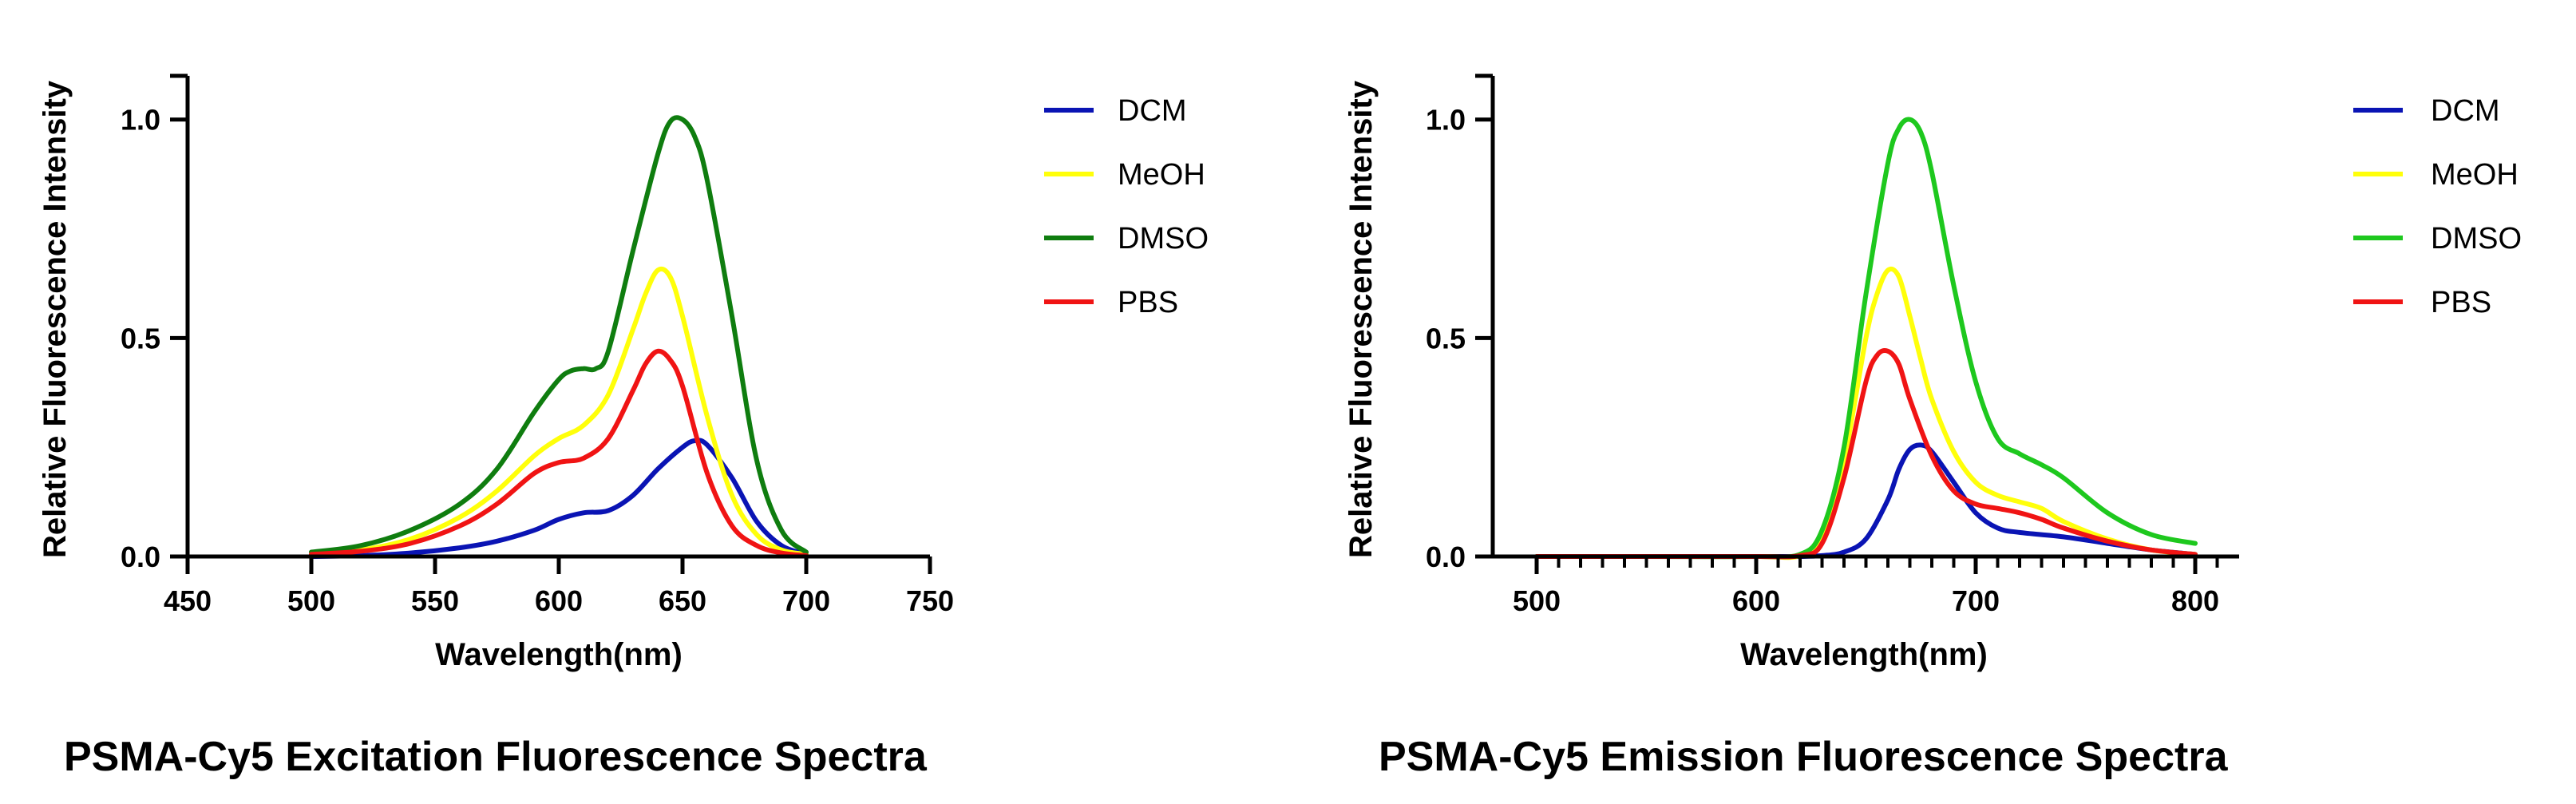  What do you see at coordinates (56, 319) in the screenshot?
I see `excitation-y-axis-label: Relative Fluorescence Intensity` at bounding box center [56, 319].